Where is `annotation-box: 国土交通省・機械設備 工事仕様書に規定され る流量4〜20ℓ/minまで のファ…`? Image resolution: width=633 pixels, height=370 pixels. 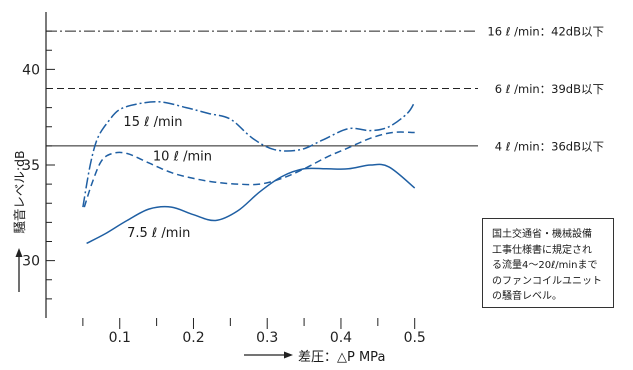 annotation-box: 国土交通省・機械設備 工事仕様書に規定され る流量4〜20ℓ/minまで のファ… is located at coordinates (548, 263).